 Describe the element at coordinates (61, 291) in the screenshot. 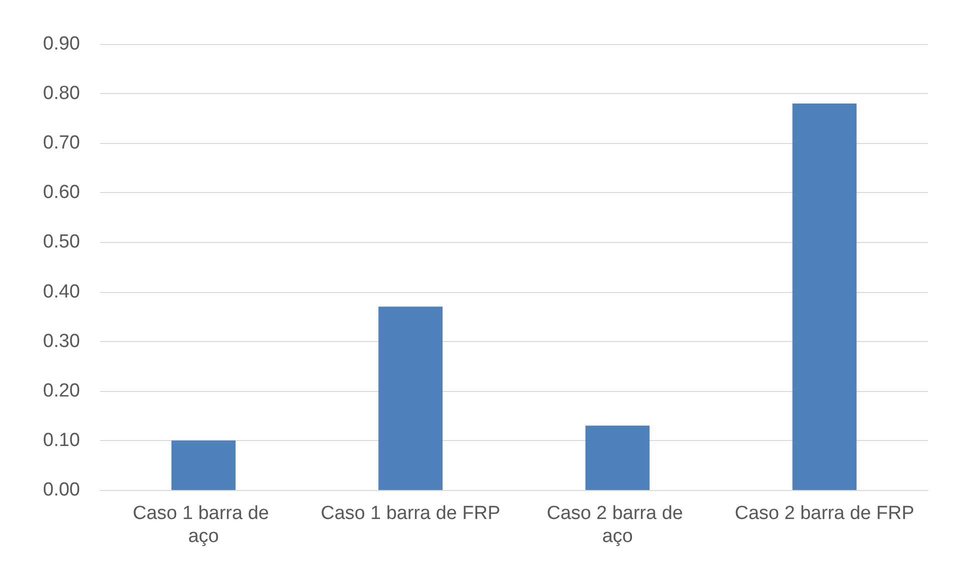

I see `y-tick-label: 0.40` at that location.